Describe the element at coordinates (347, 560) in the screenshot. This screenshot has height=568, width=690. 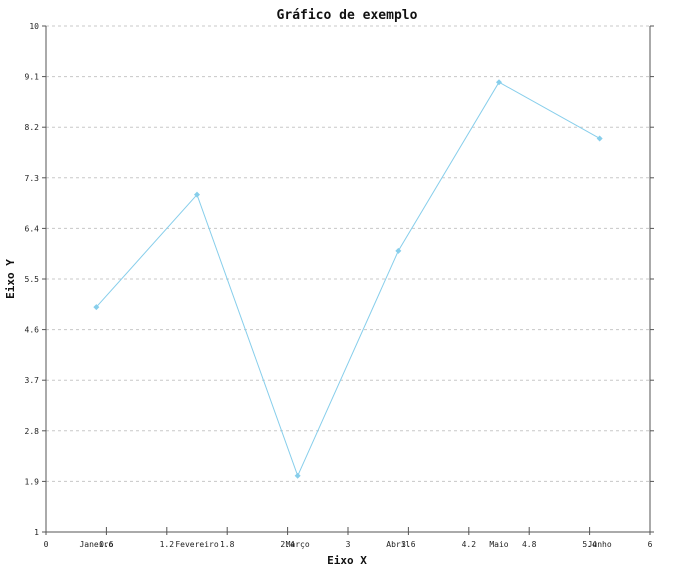
I see `x-axis-label: Eixo X` at that location.